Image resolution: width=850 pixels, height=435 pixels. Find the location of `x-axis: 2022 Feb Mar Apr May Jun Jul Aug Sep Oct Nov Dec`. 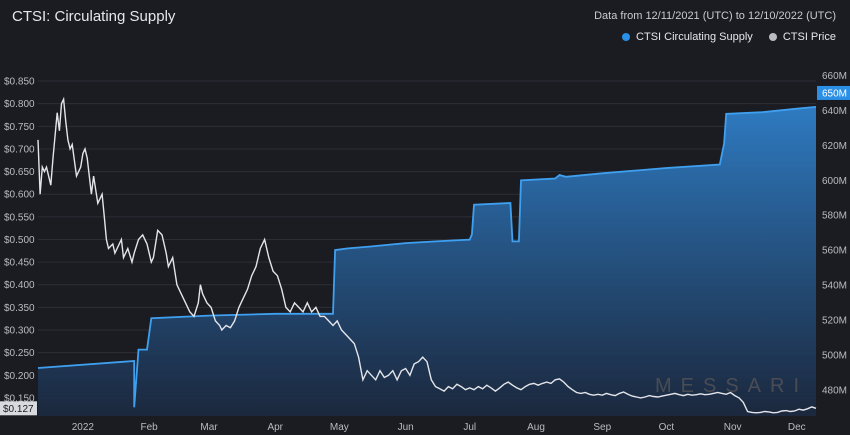

x-axis: 2022 Feb Mar Apr May Jun Jul Aug Sep Oct Nov Dec is located at coordinates (439, 427).